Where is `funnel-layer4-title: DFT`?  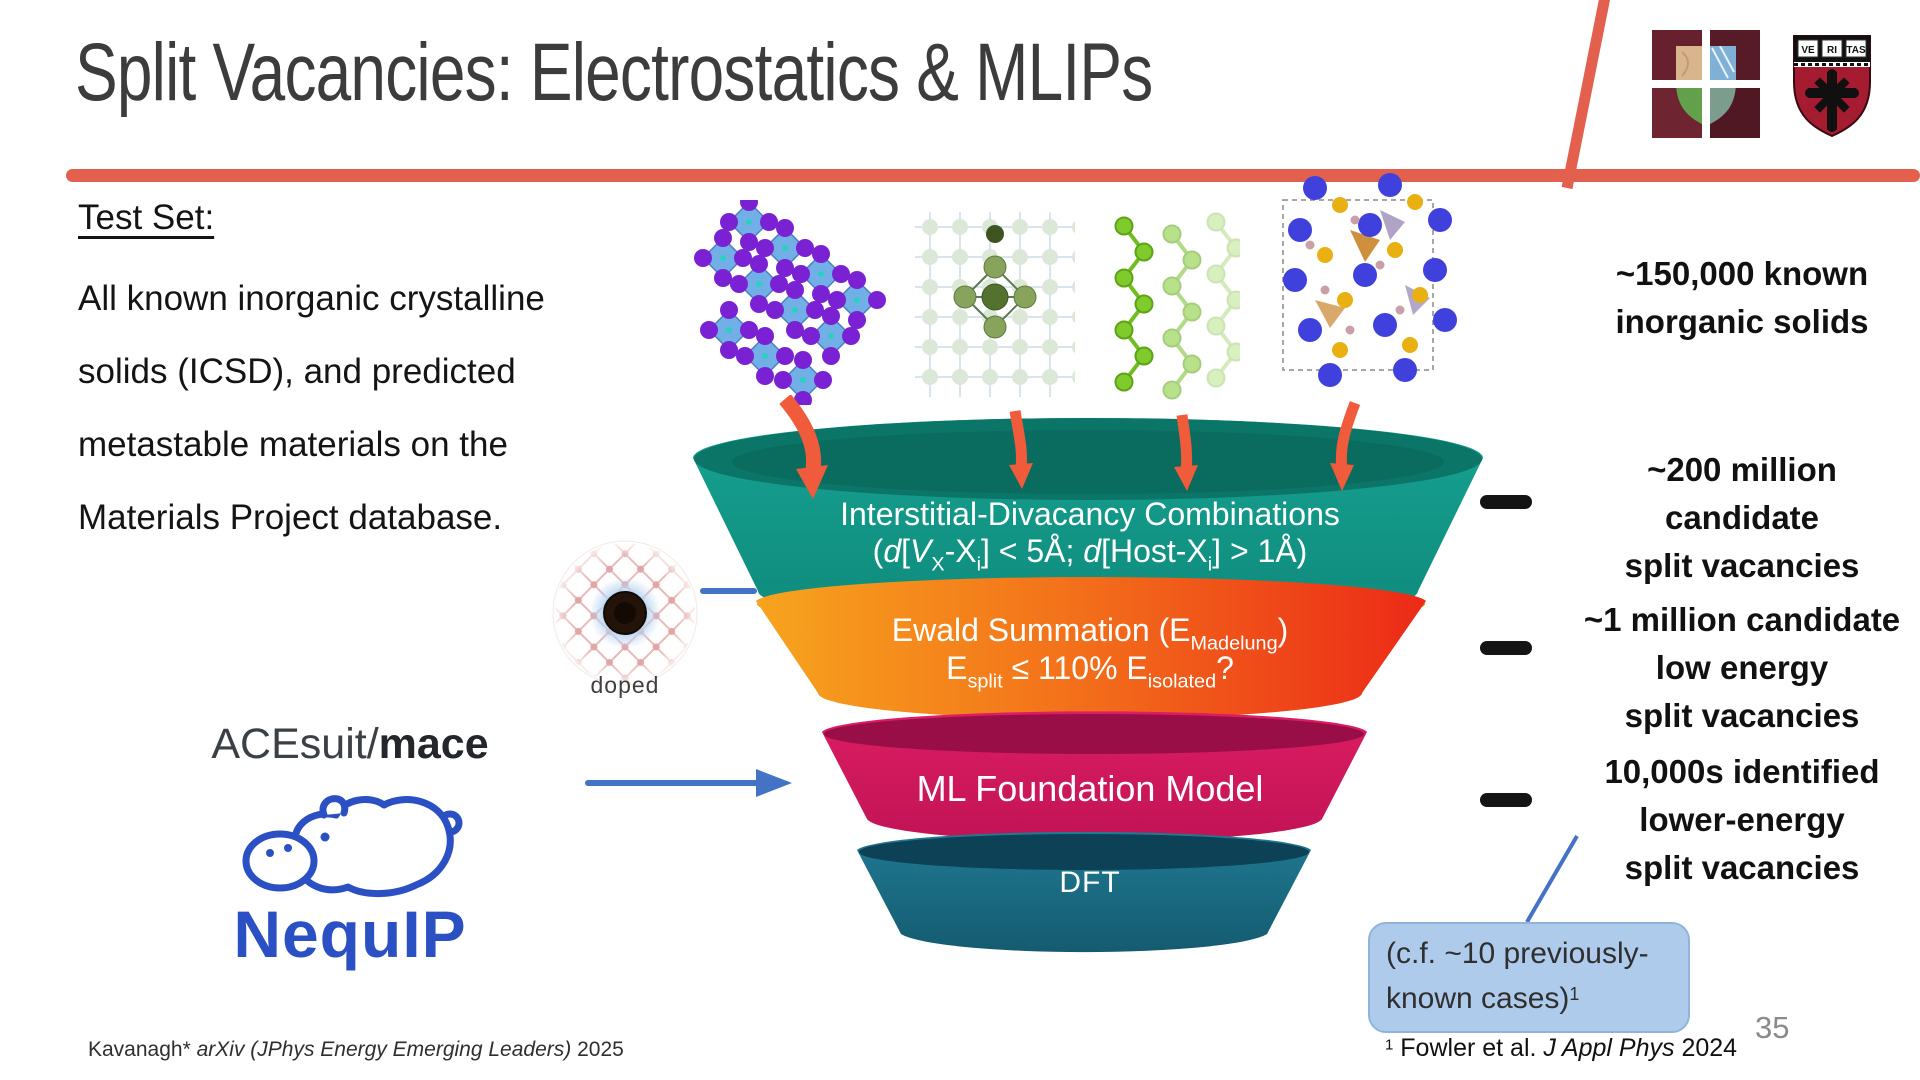 funnel-layer4-title: DFT is located at coordinates (1090, 882).